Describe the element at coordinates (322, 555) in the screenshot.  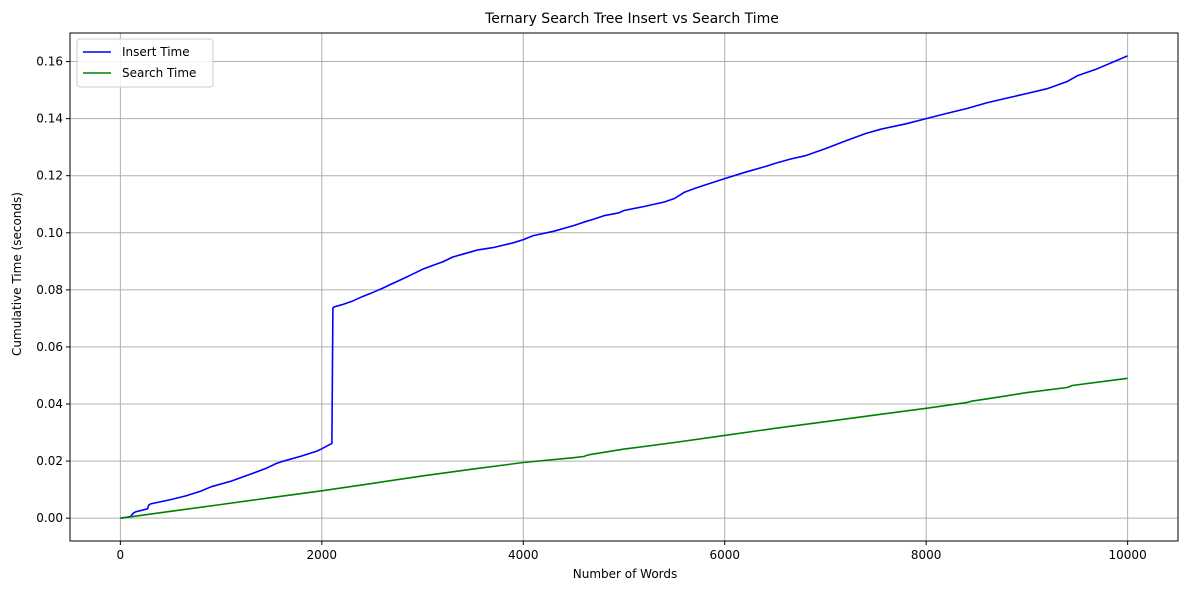
I see `x-tick-label: 2000` at that location.